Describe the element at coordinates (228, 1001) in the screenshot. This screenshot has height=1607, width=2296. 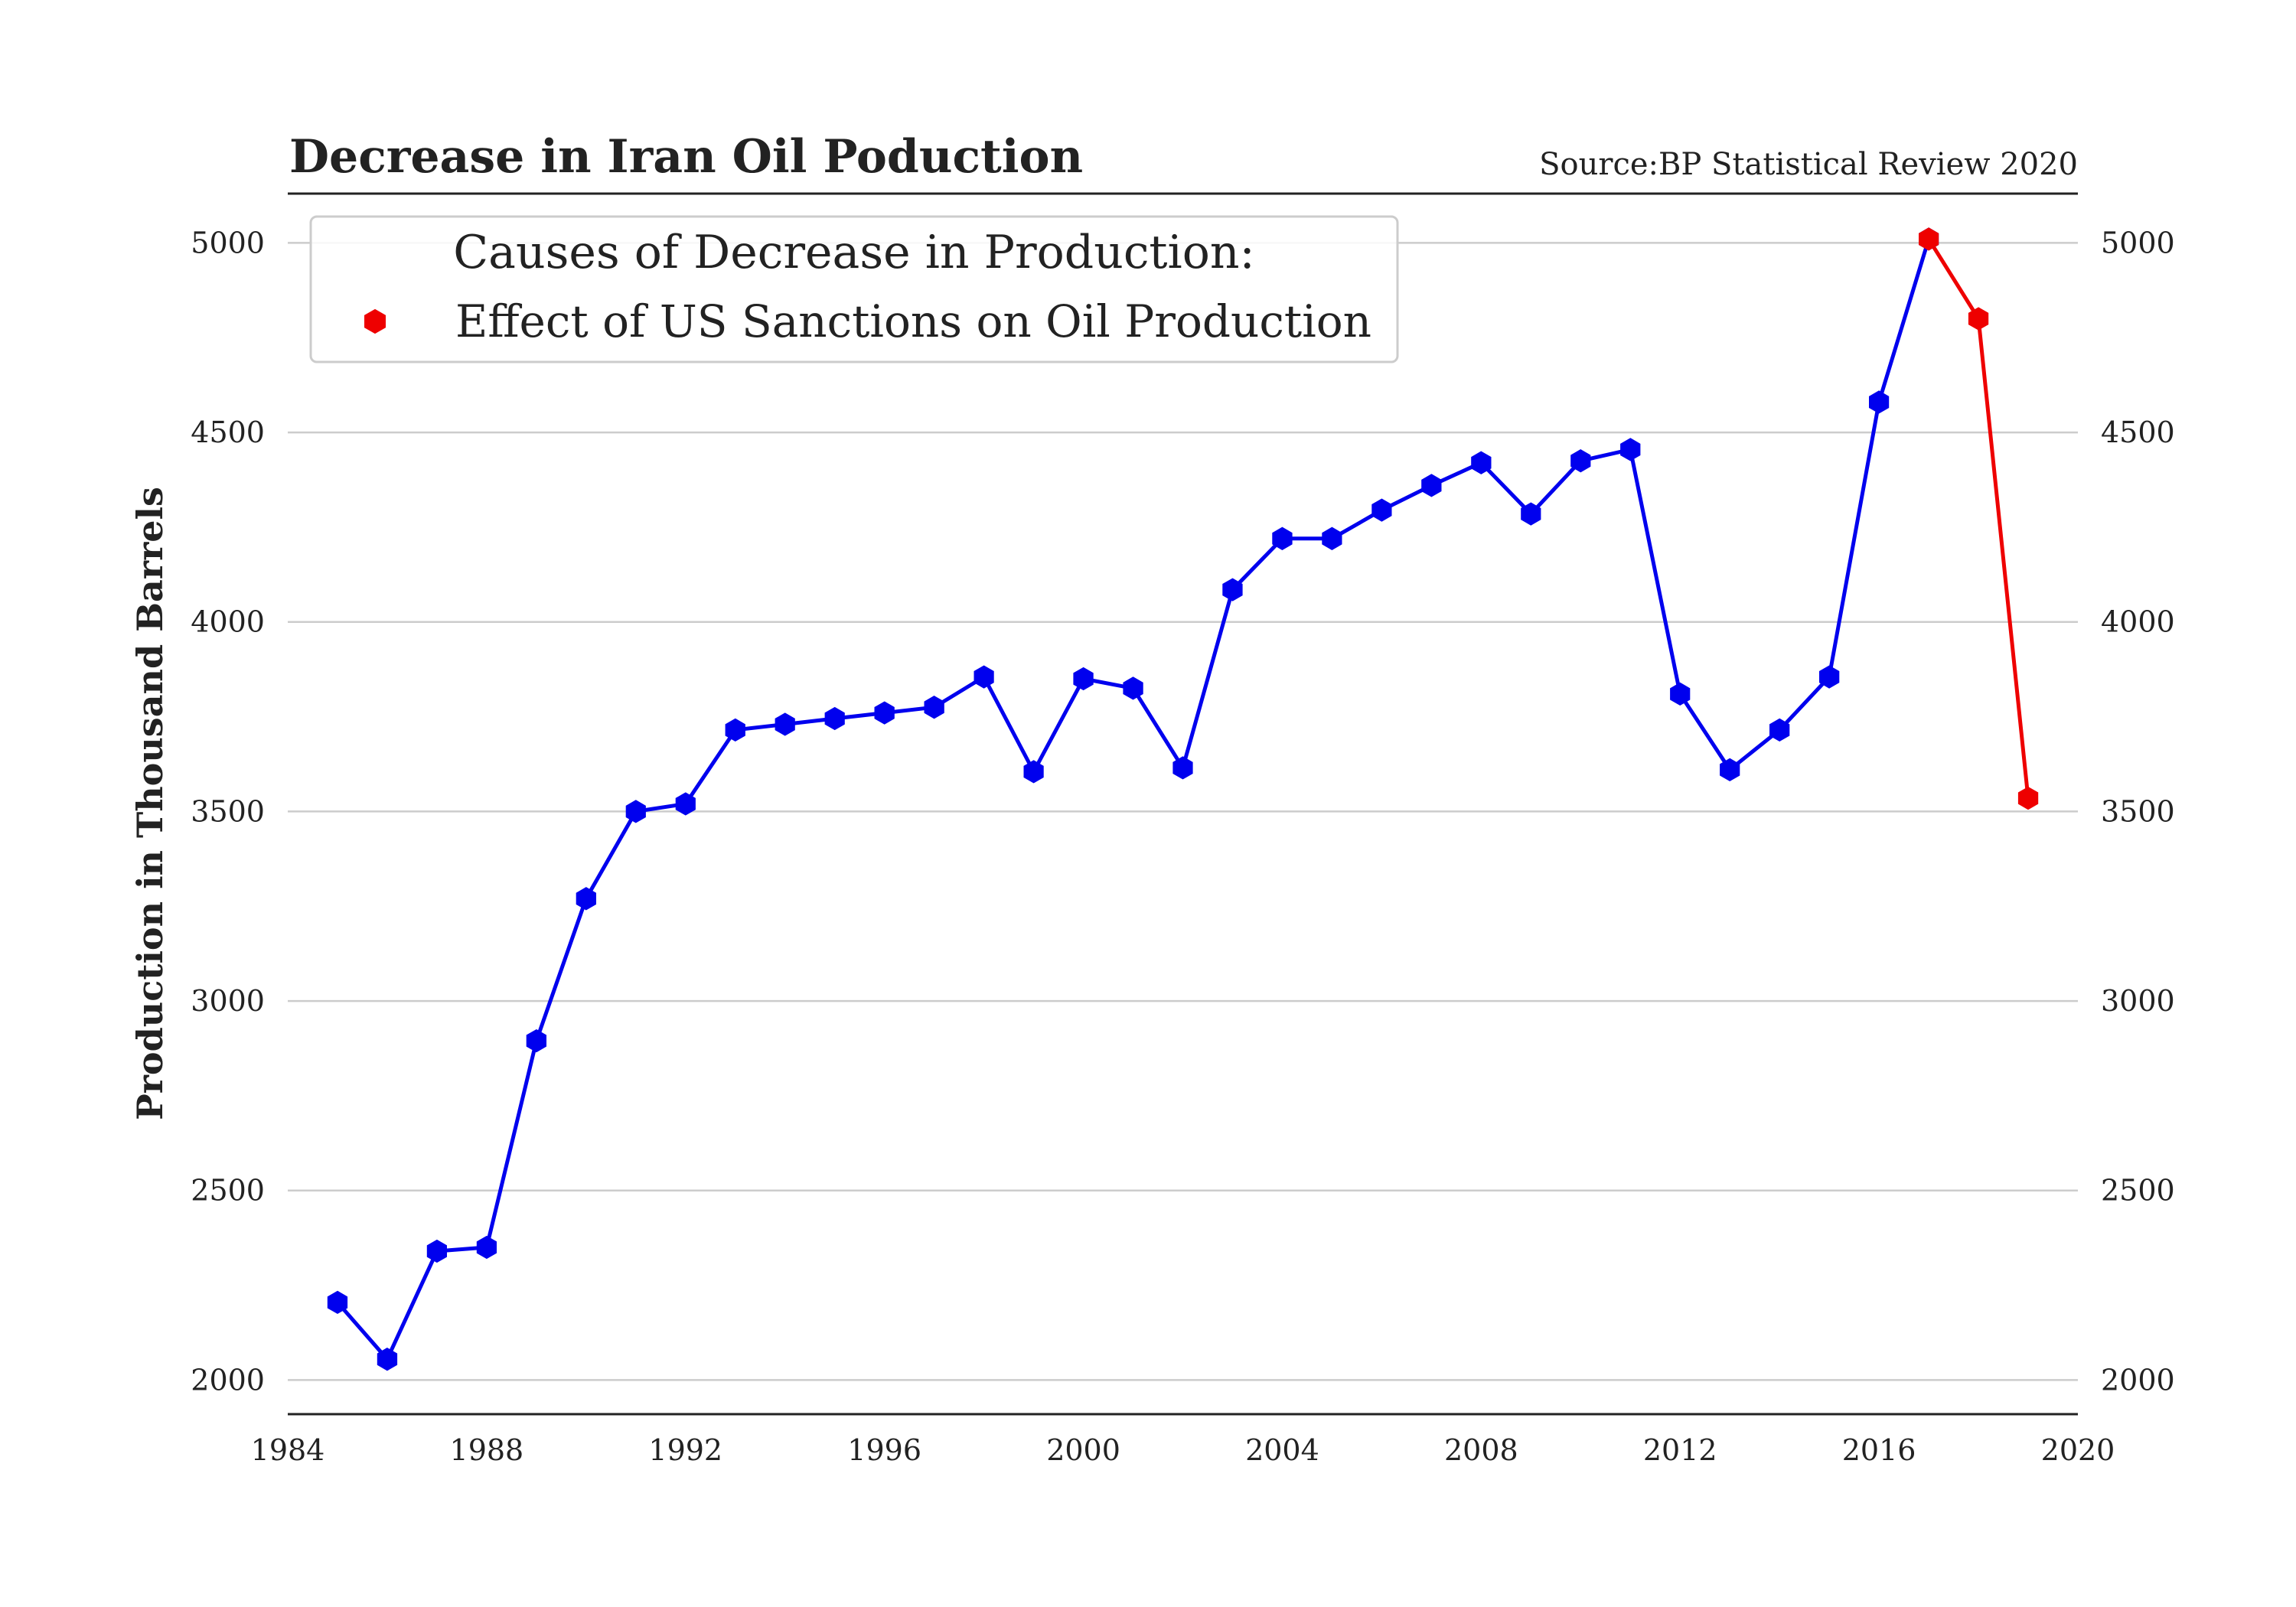
I see `y-tick-label: 3000` at that location.